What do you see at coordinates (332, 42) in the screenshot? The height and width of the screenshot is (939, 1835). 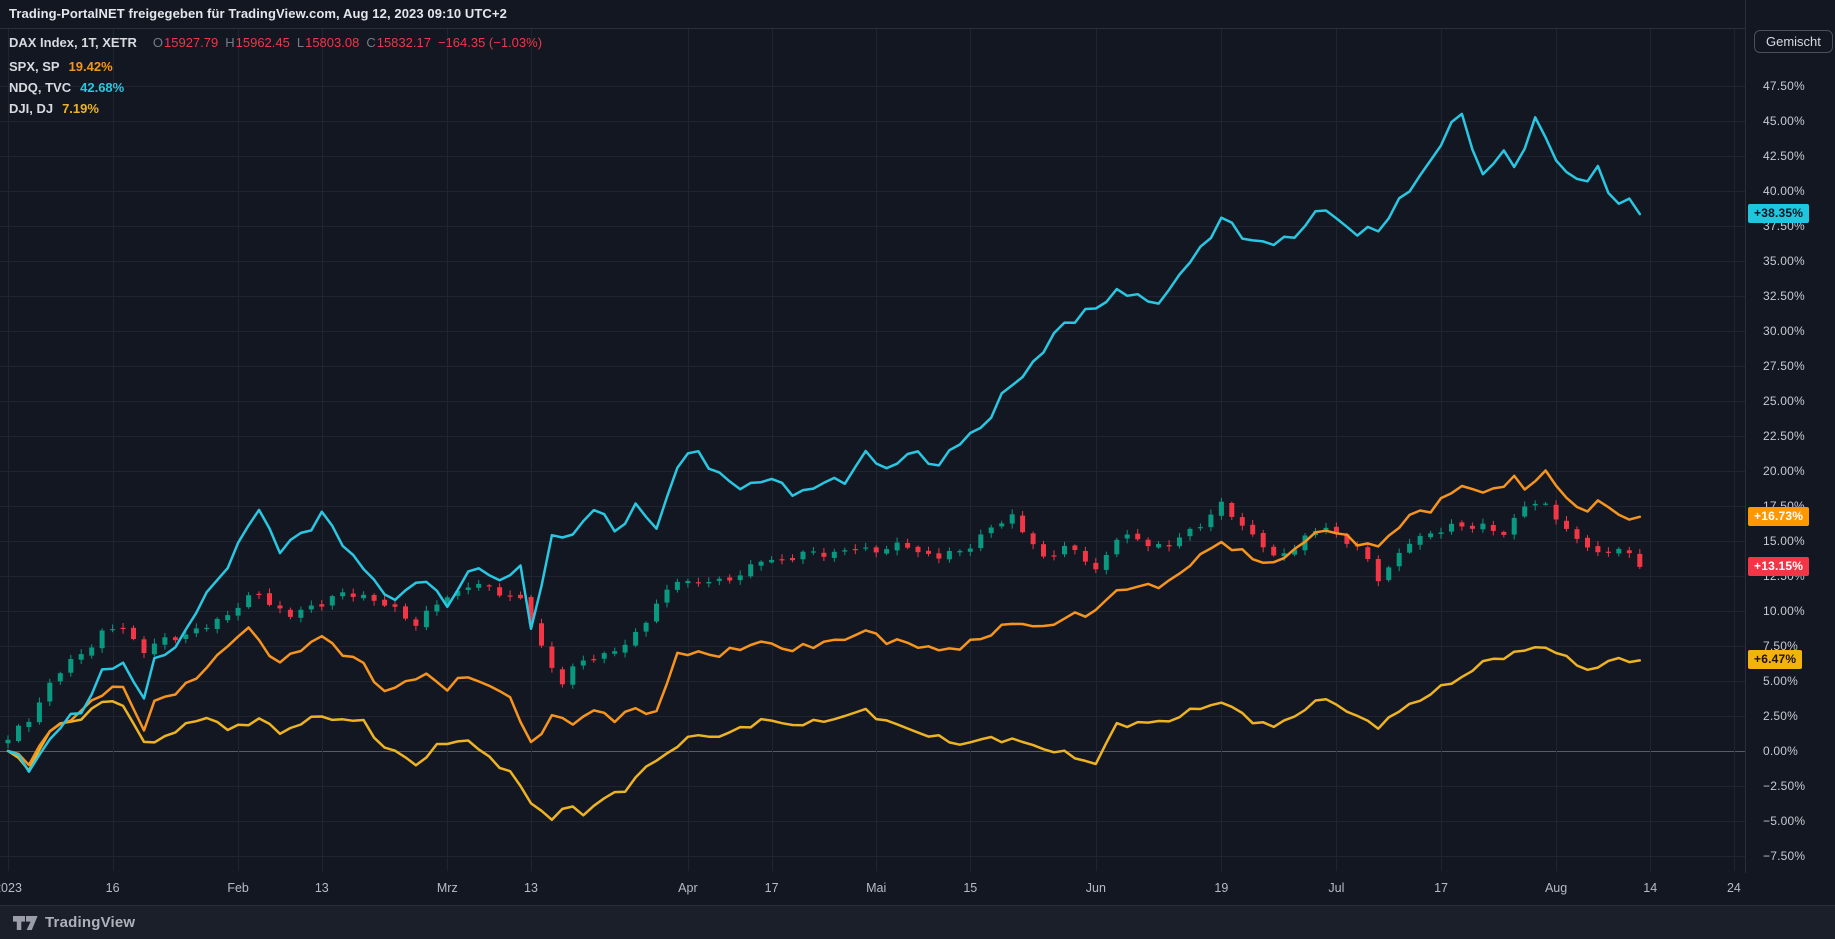 I see `low-value: 15803.08` at bounding box center [332, 42].